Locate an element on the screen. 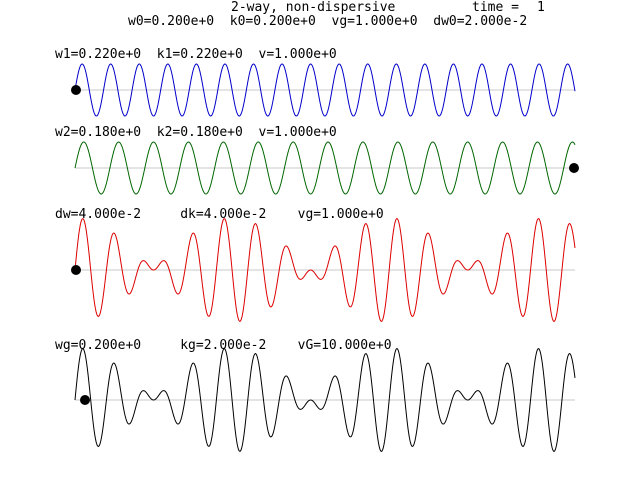 Image resolution: width=640 pixels, height=480 pixels. marker-wg is located at coordinates (85, 400).